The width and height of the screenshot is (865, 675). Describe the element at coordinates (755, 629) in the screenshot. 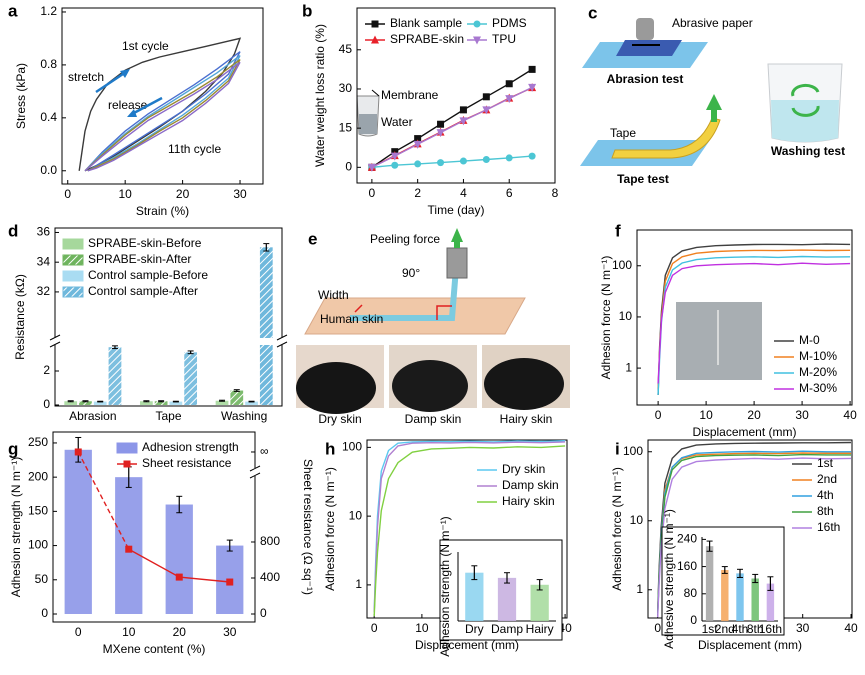

I see `x-tick-label: 8th` at that location.